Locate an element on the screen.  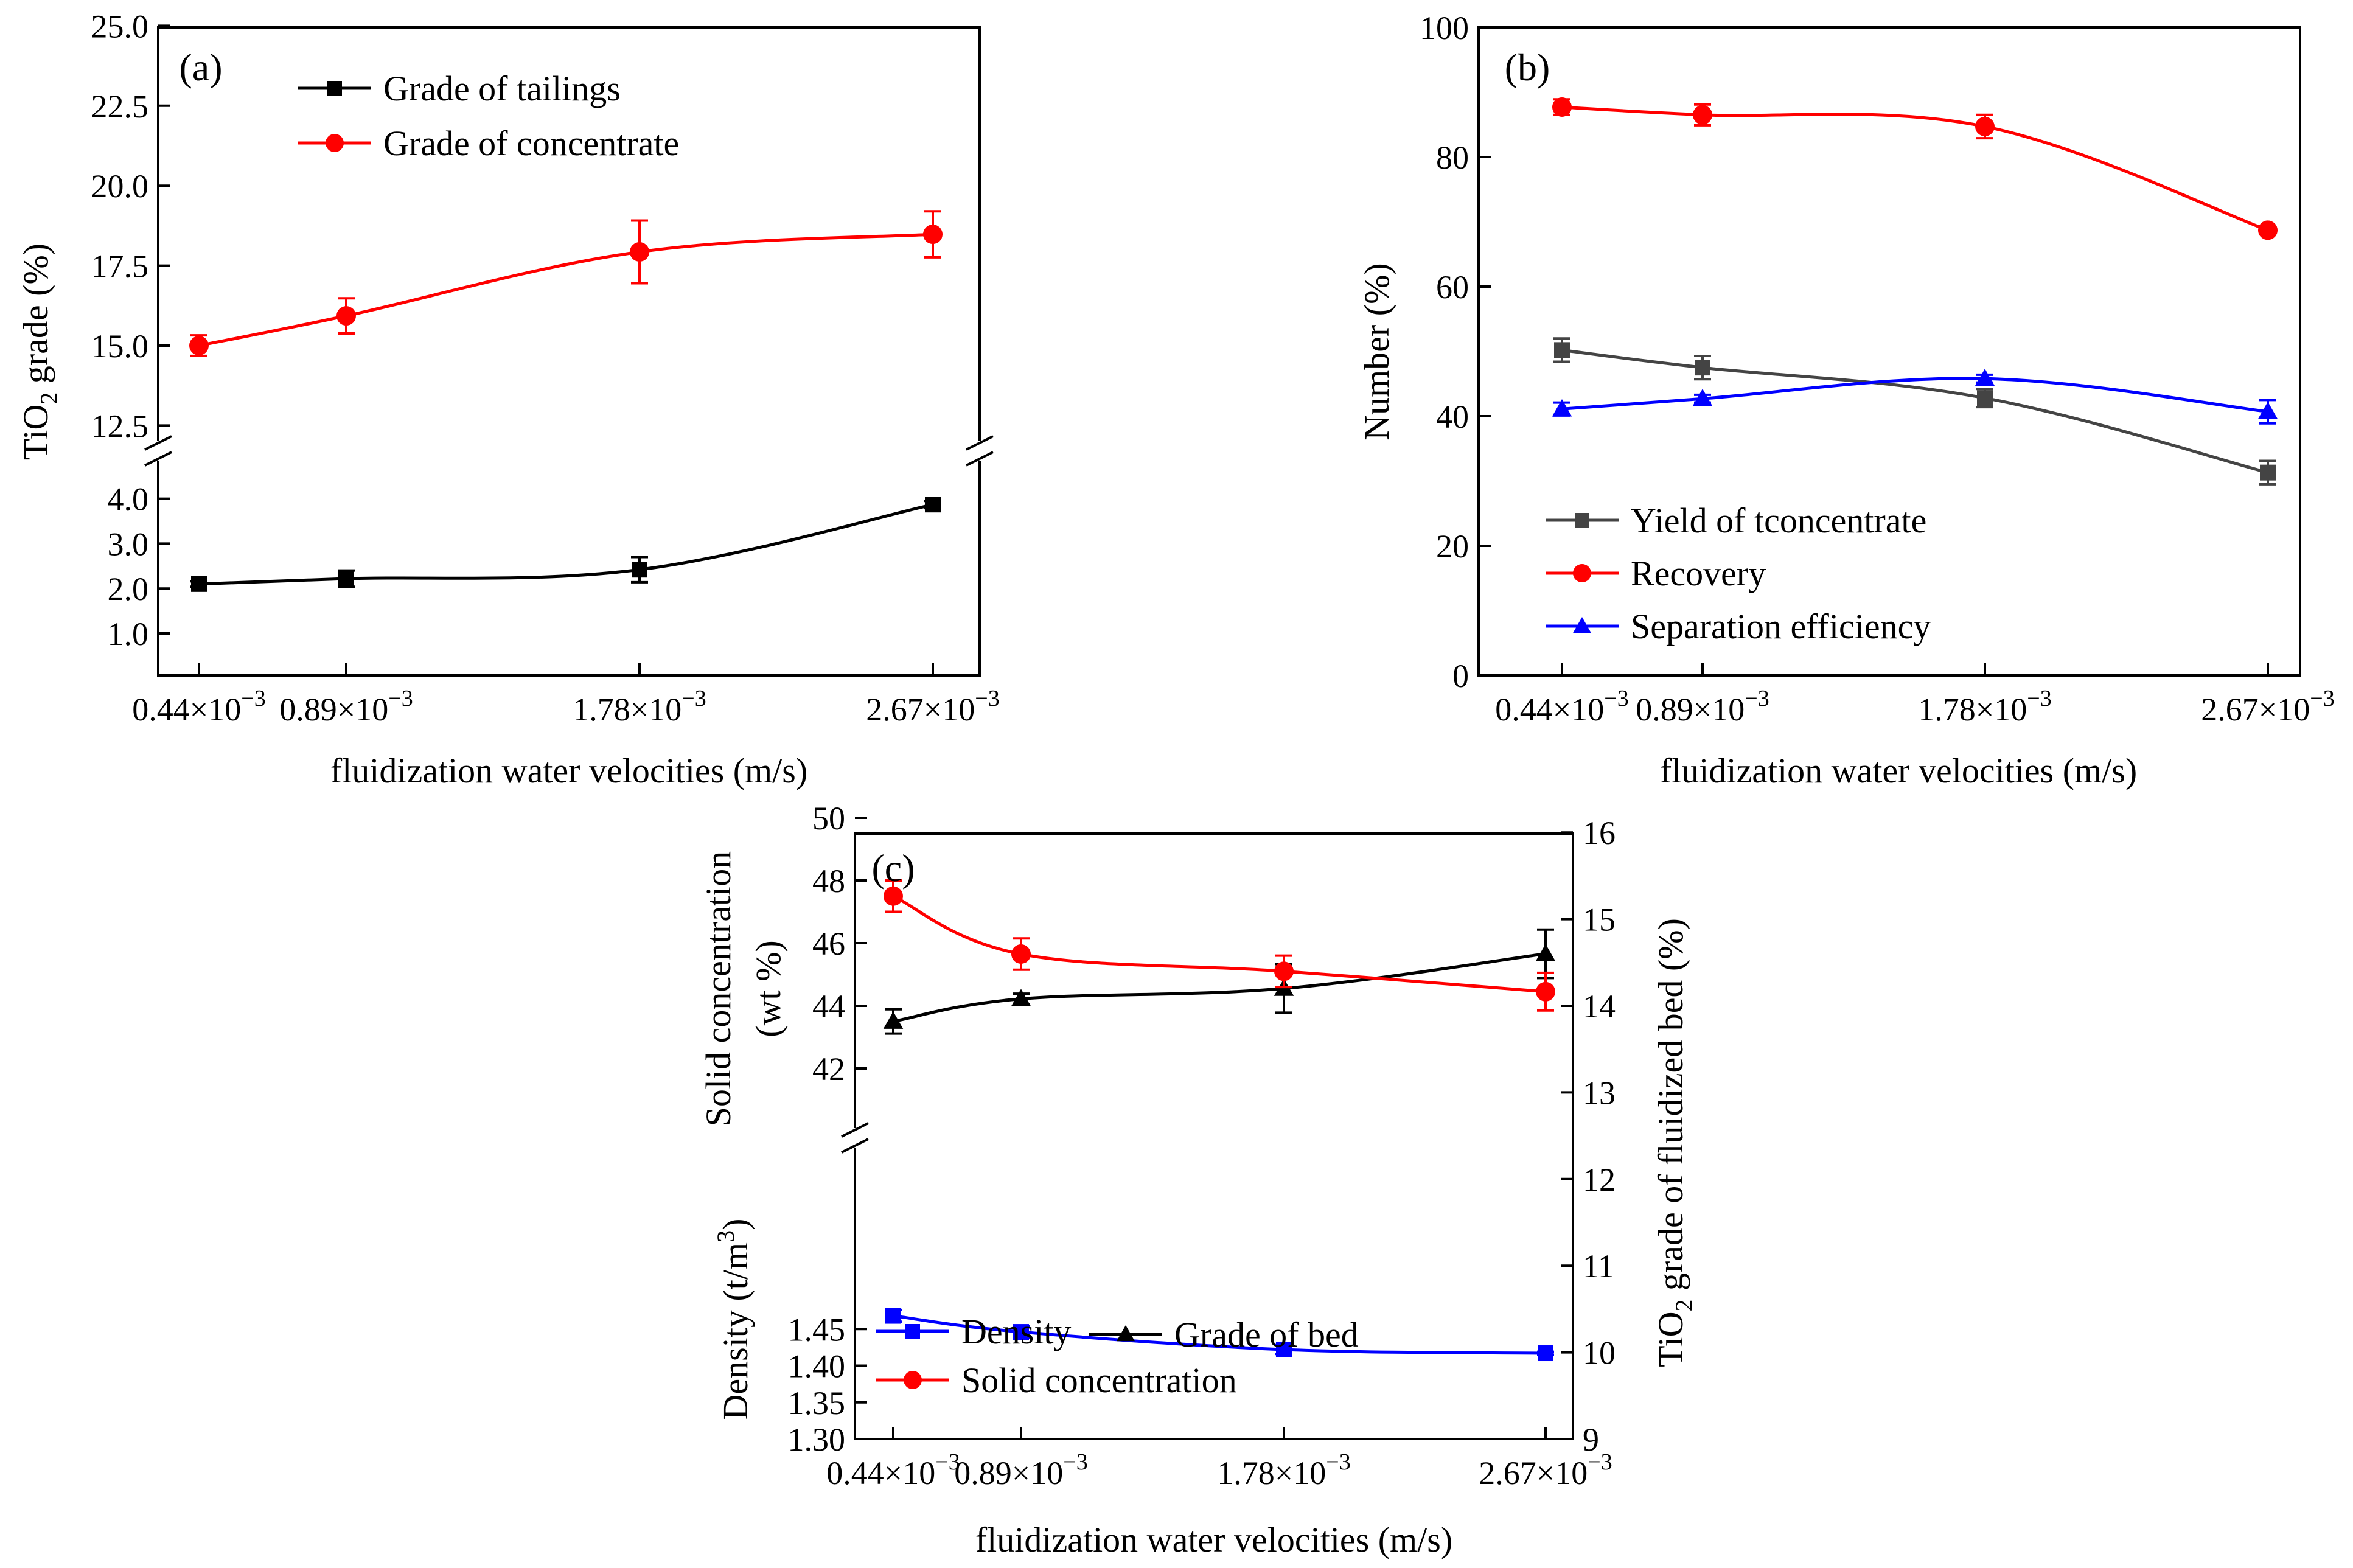
legend-item-separation-efficiency-marker is located at coordinates (1582, 625).